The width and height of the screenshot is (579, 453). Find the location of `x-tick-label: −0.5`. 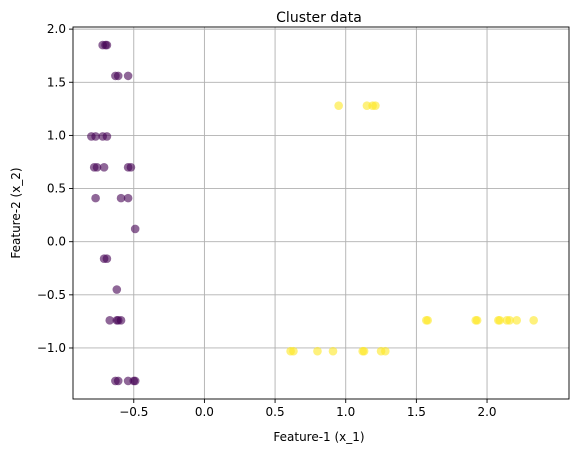

x-tick-label: −0.5 is located at coordinates (133, 412).